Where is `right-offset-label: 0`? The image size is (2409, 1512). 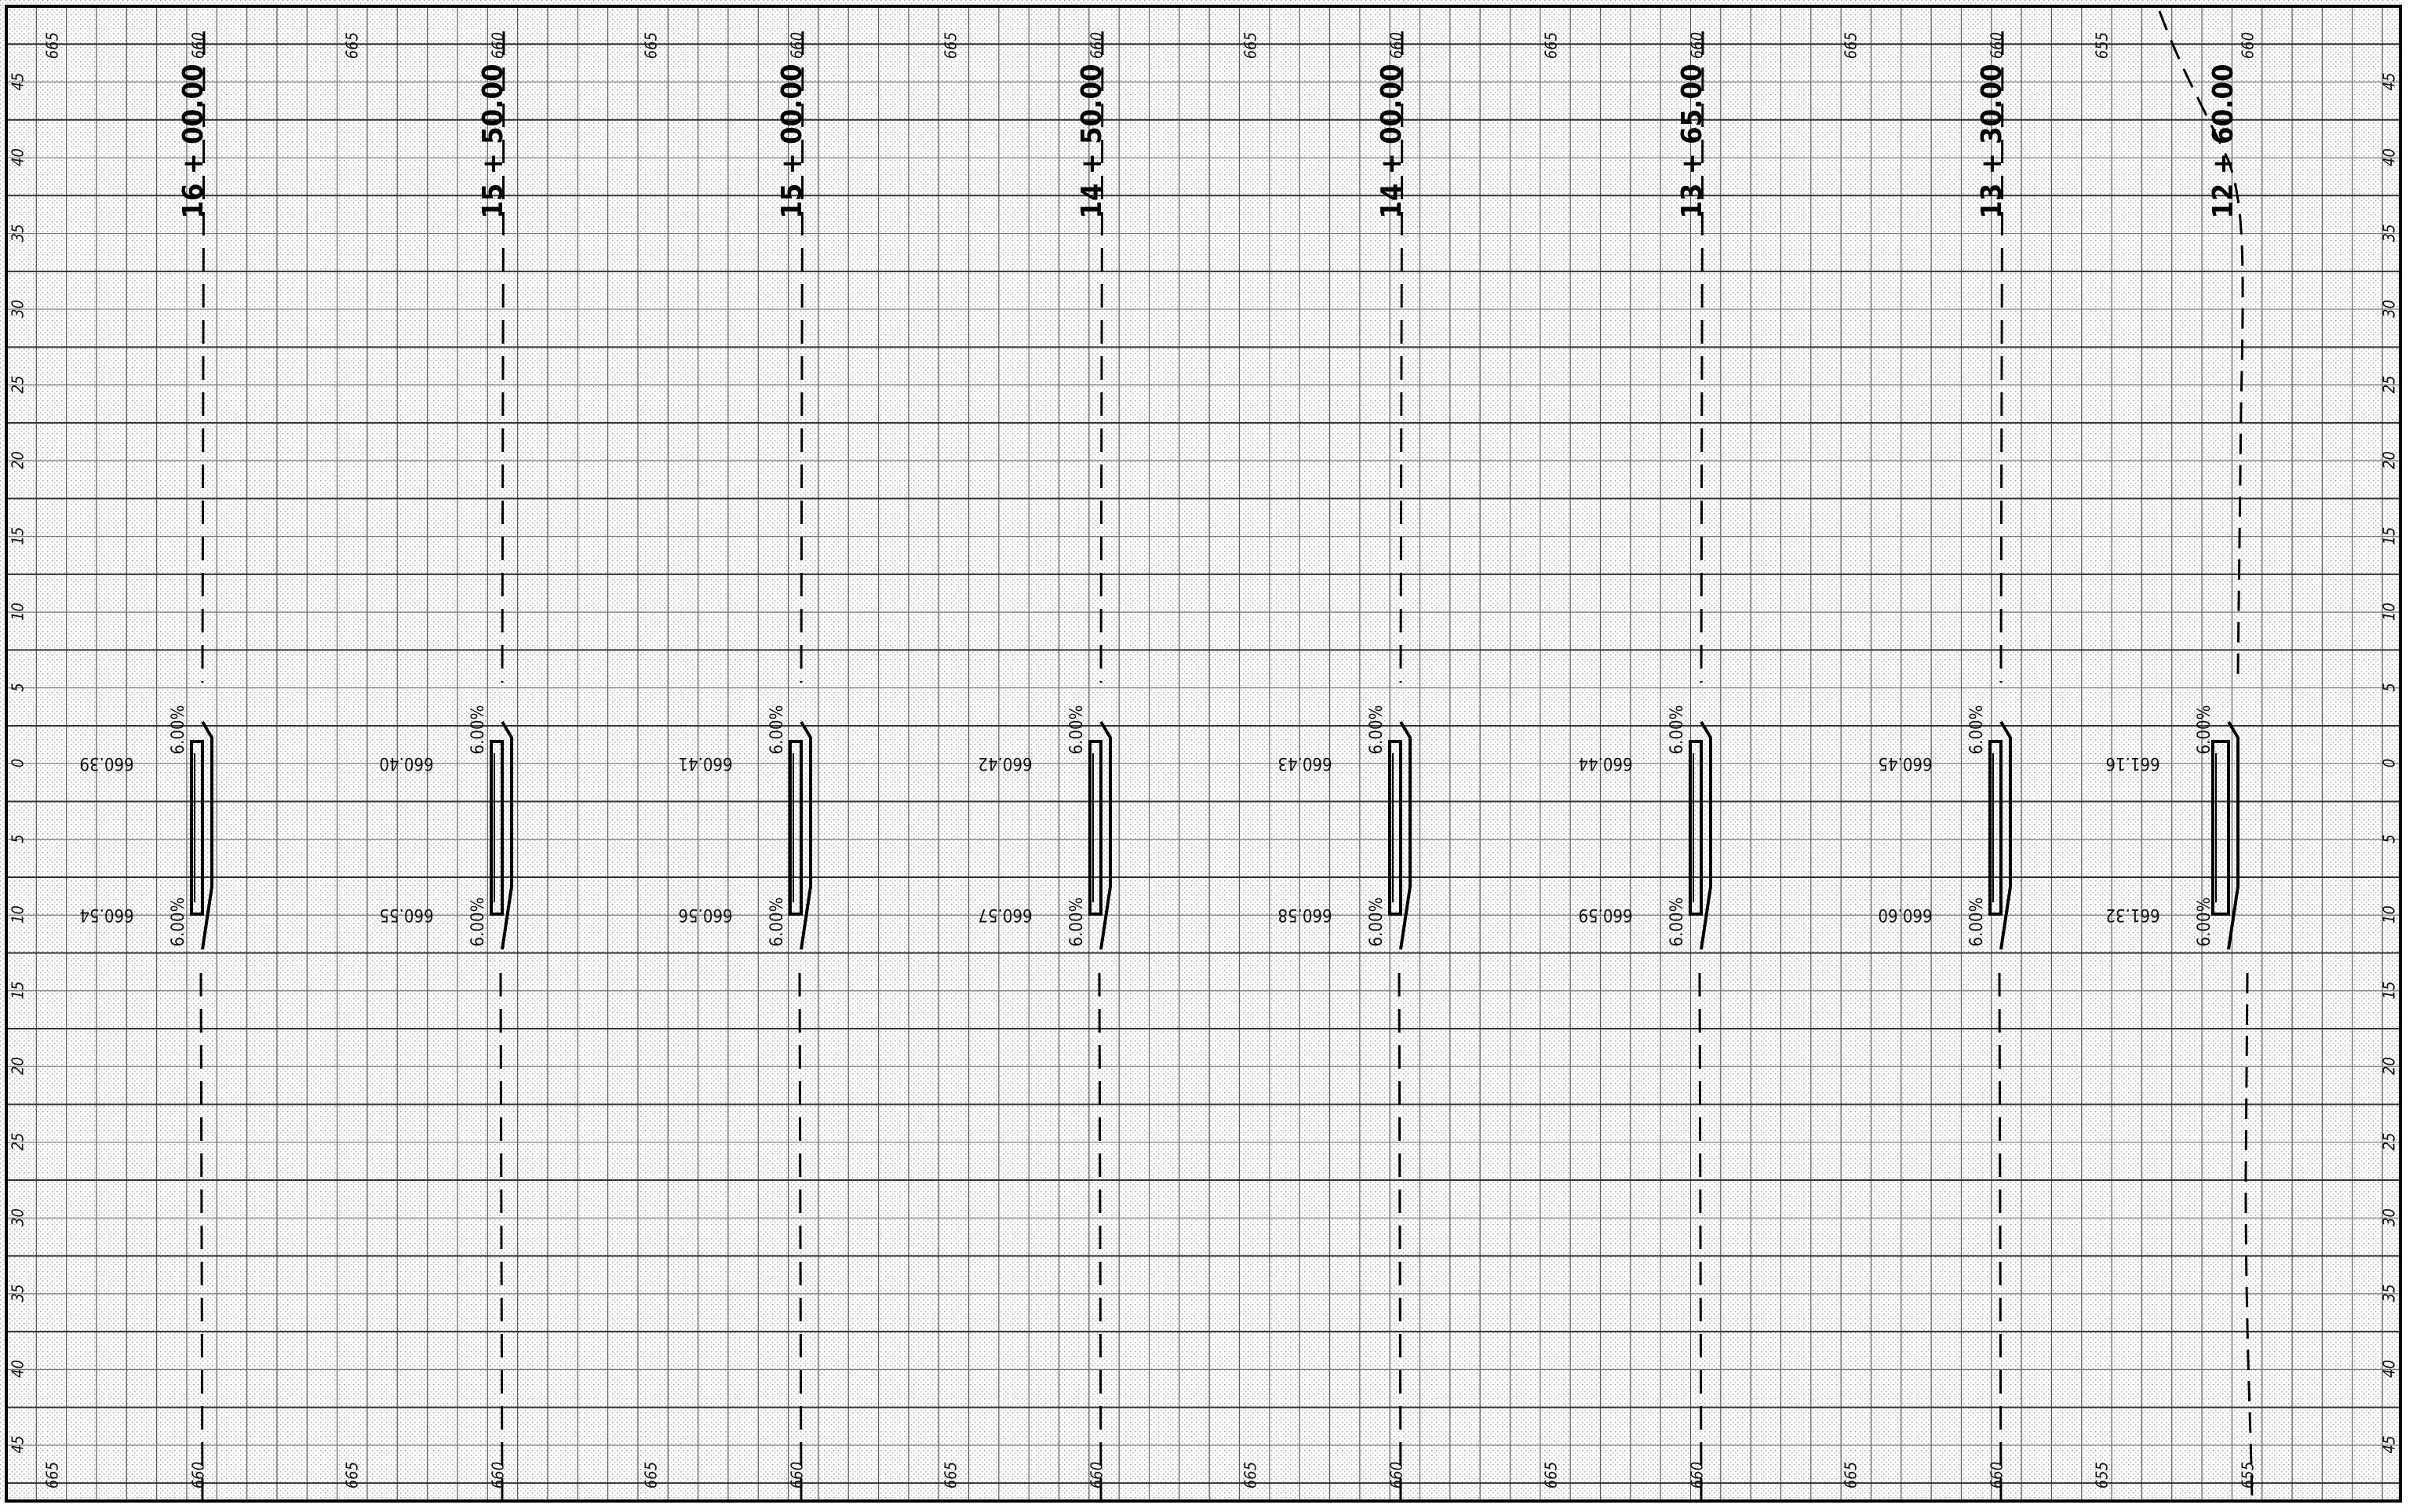
right-offset-label: 0 is located at coordinates (2389, 763).